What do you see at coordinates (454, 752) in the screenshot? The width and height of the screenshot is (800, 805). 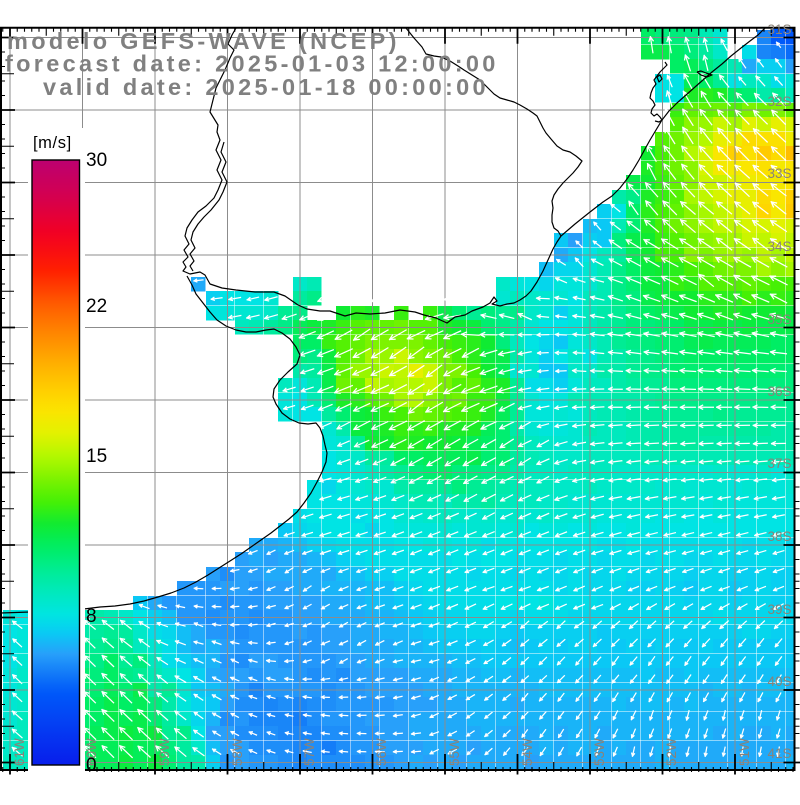 I see `svg-text: 55W` at bounding box center [454, 752].